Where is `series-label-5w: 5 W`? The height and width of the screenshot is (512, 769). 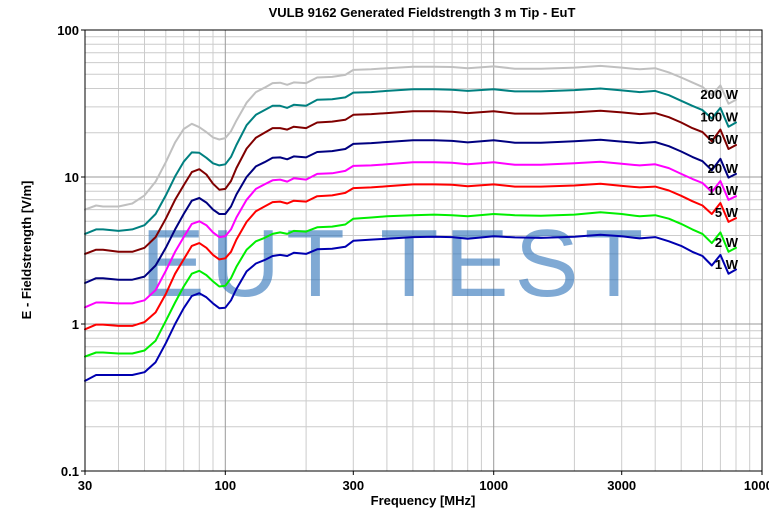
series-label-5w: 5 W is located at coordinates (727, 212).